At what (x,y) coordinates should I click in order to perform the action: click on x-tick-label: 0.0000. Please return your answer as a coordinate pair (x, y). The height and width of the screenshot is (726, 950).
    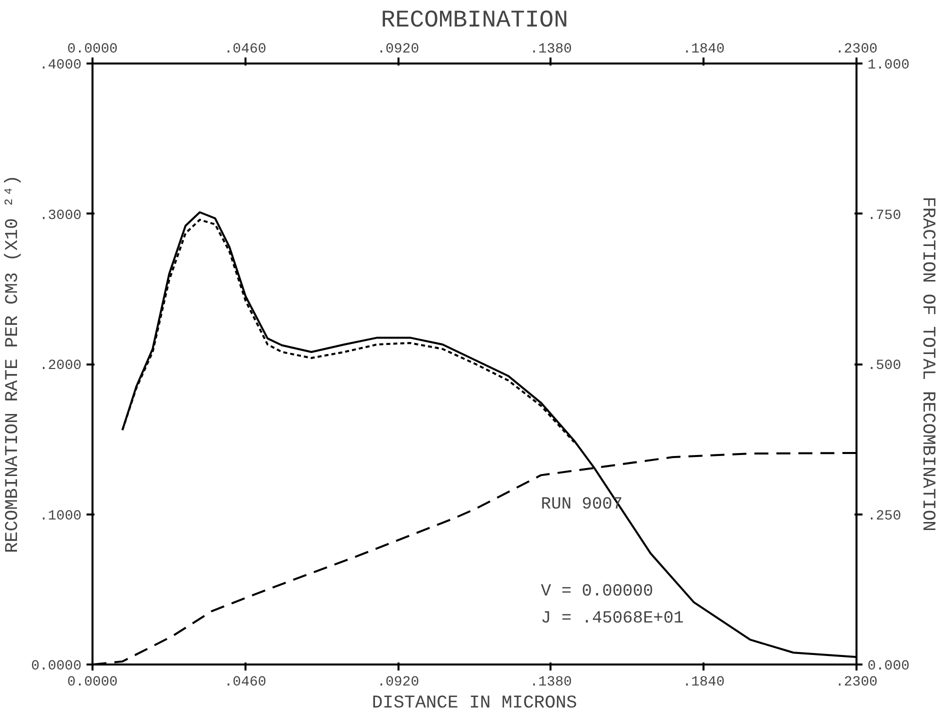
    Looking at the image, I should click on (92, 50).